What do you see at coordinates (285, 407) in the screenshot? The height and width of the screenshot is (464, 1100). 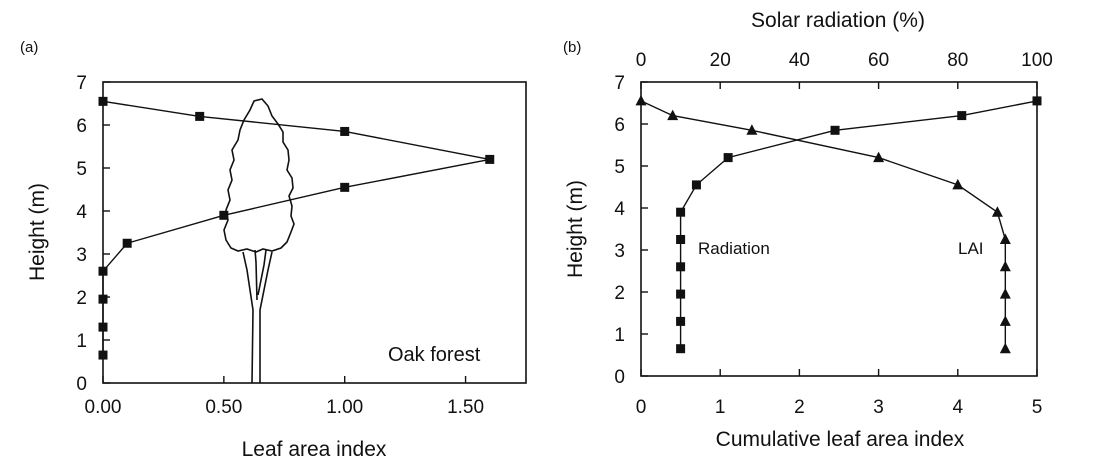 I see `x-tick-labels-a: 0.00 0.50 1.00 1.50` at bounding box center [285, 407].